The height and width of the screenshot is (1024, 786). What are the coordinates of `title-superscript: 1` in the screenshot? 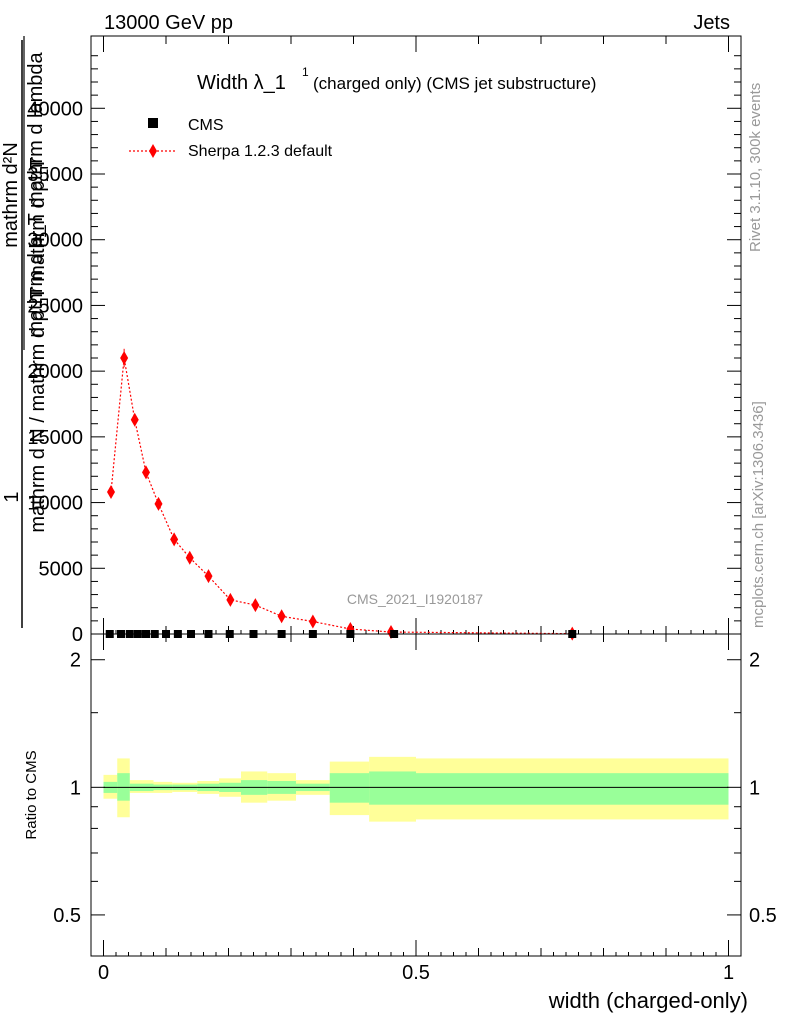 It's located at (305, 72).